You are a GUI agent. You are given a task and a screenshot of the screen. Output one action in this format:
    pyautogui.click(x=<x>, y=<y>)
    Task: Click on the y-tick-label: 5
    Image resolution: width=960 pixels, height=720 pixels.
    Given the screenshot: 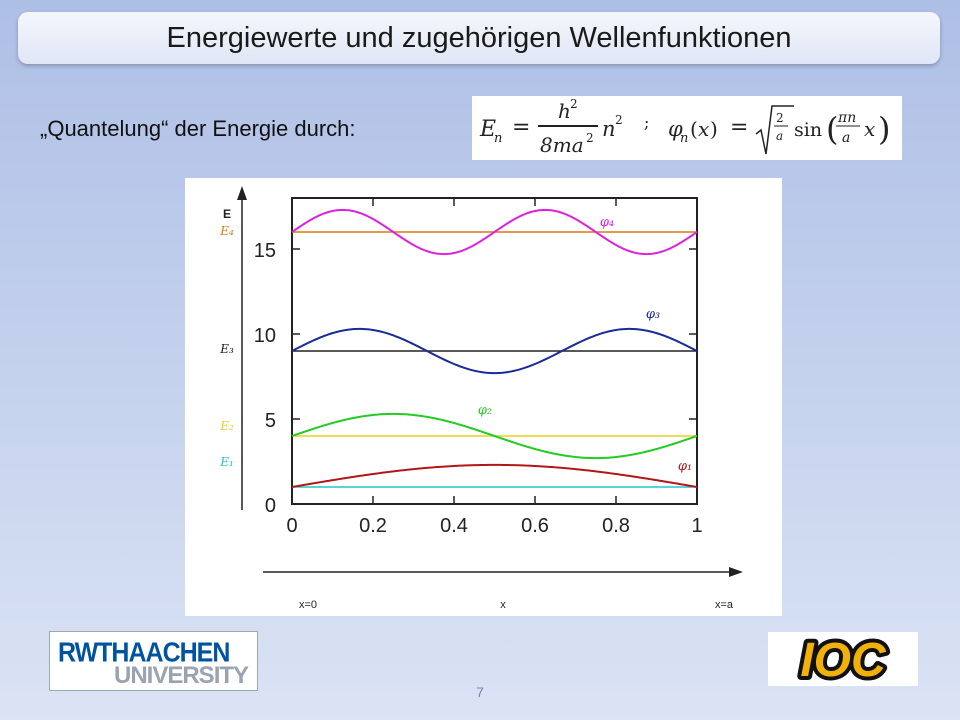 What is the action you would take?
    pyautogui.click(x=270, y=421)
    